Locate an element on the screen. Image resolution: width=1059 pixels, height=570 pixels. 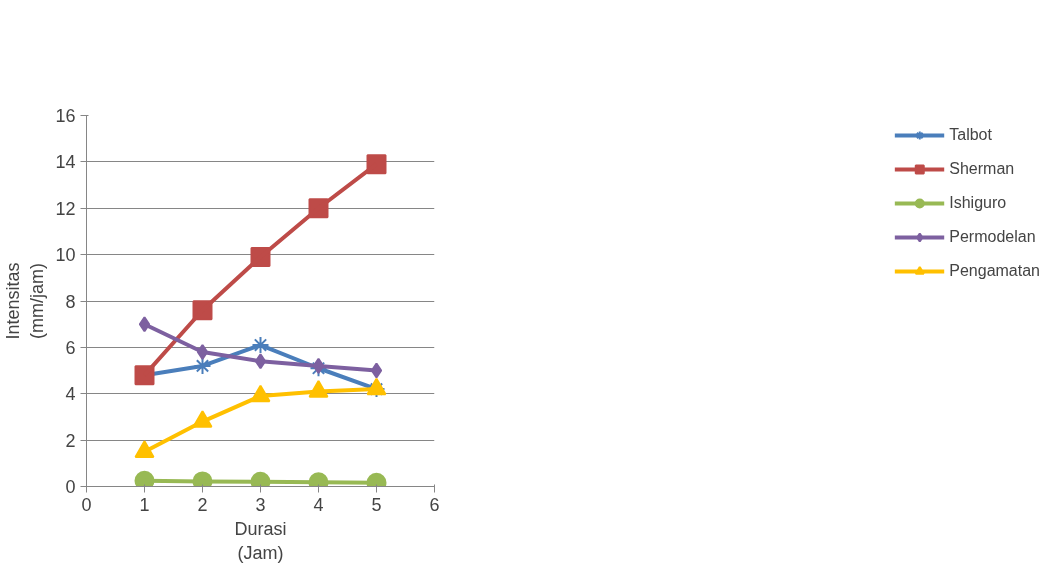
x-tick-label: 1 is located at coordinates (144, 504).